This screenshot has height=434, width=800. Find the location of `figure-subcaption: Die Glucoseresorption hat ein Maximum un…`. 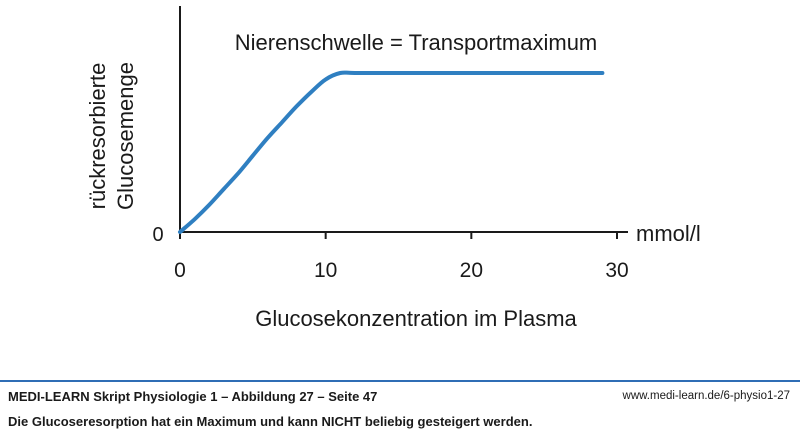

figure-subcaption: Die Glucoseresorption hat ein Maximum un… is located at coordinates (270, 421).